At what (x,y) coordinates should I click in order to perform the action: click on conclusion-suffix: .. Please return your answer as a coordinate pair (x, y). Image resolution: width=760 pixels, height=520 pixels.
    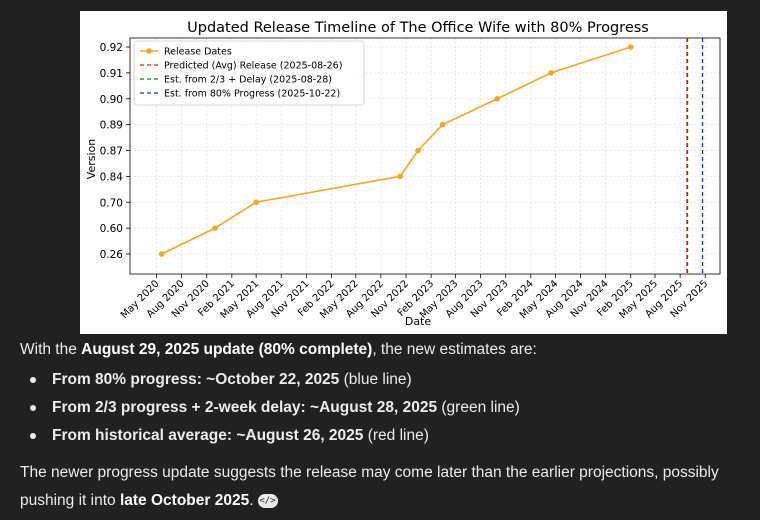
    Looking at the image, I should click on (251, 500).